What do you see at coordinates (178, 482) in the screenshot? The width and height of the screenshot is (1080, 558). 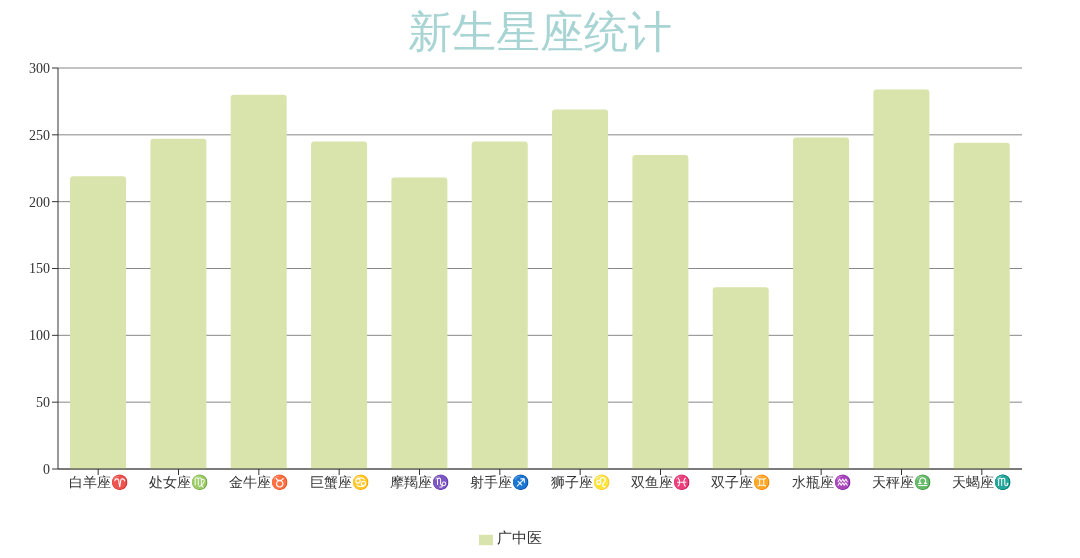 I see `x-tick-label: 处女座♍` at bounding box center [178, 482].